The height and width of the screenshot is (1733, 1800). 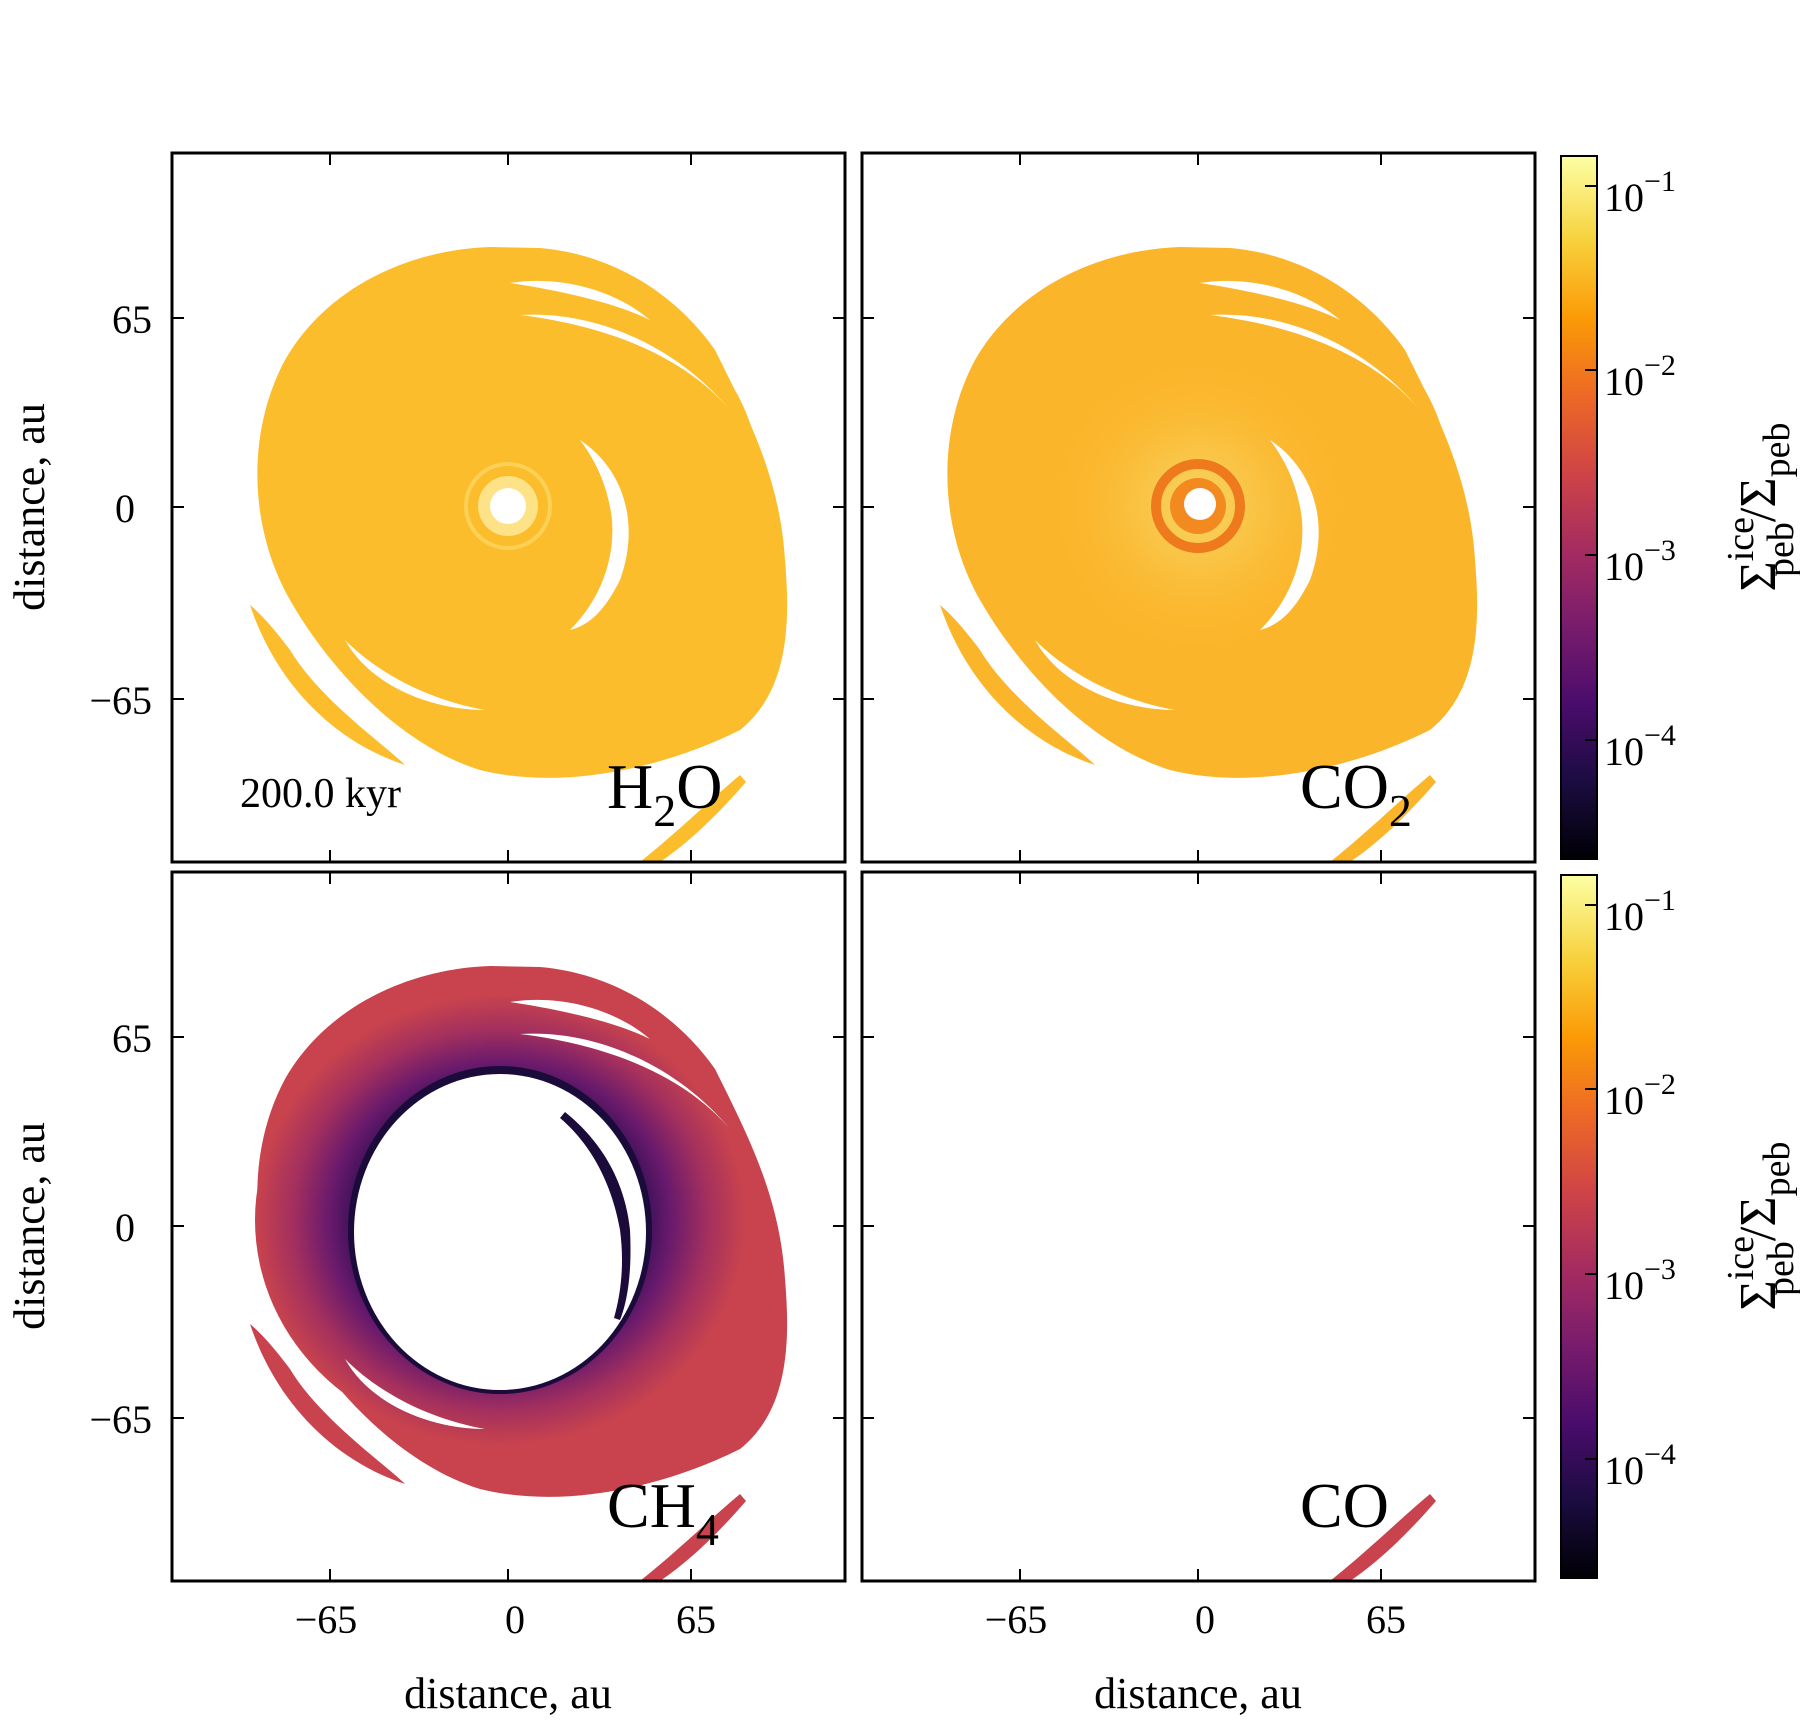 I want to click on disk-co2, so click(x=1209, y=554).